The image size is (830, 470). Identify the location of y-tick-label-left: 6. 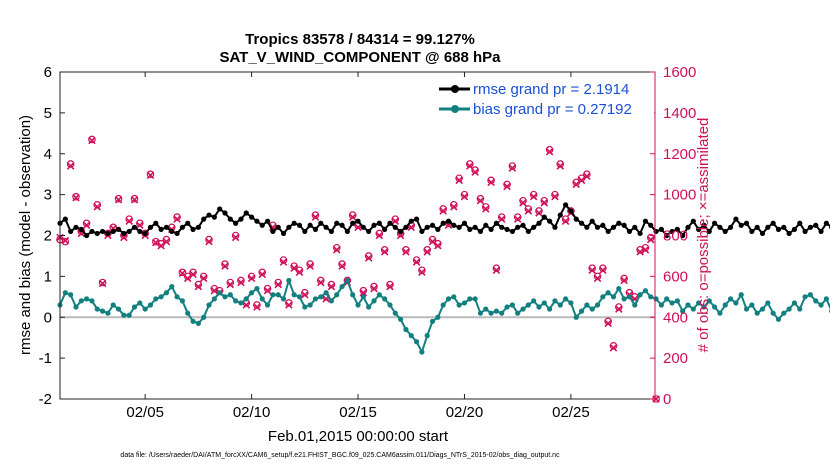
(48, 72).